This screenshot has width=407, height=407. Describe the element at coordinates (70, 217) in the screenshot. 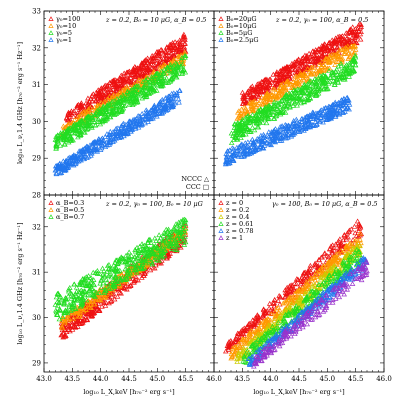

I see `legend-label: α_B=0.7` at that location.